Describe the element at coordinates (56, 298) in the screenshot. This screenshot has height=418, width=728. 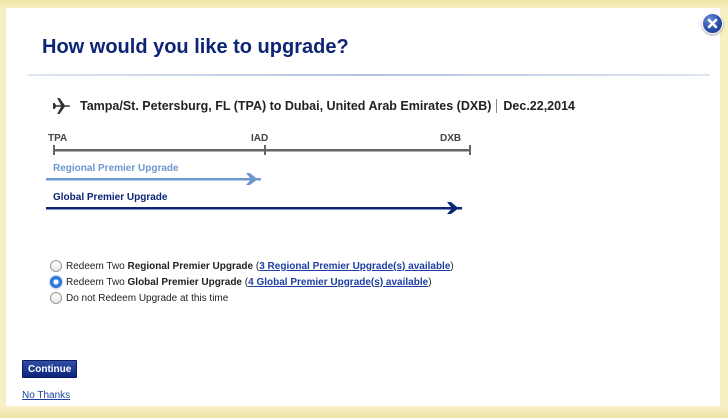
I see `radio-no-redeem` at that location.